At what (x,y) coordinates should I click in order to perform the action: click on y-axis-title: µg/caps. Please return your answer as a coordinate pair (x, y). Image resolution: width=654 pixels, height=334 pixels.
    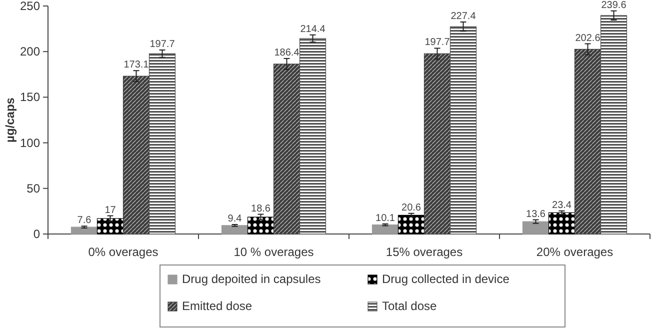
    Looking at the image, I should click on (10, 119).